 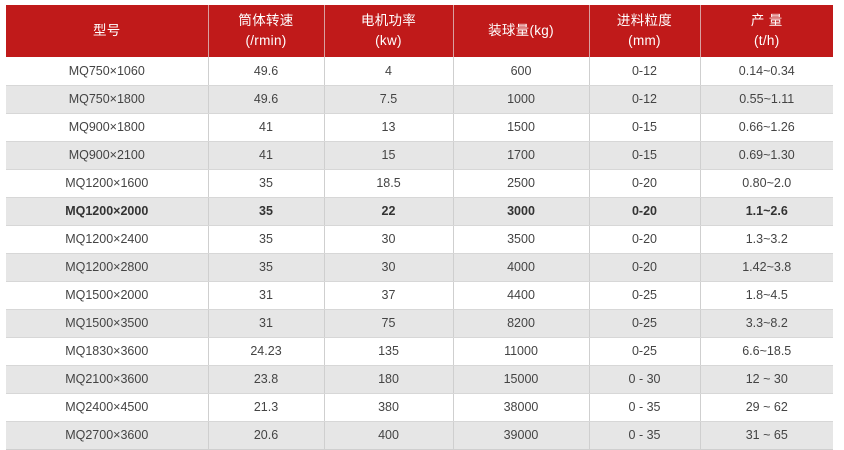 I want to click on table-row: MQ1200×2400 35 30 3500 0-20 1.3~3.2, so click(x=419, y=239).